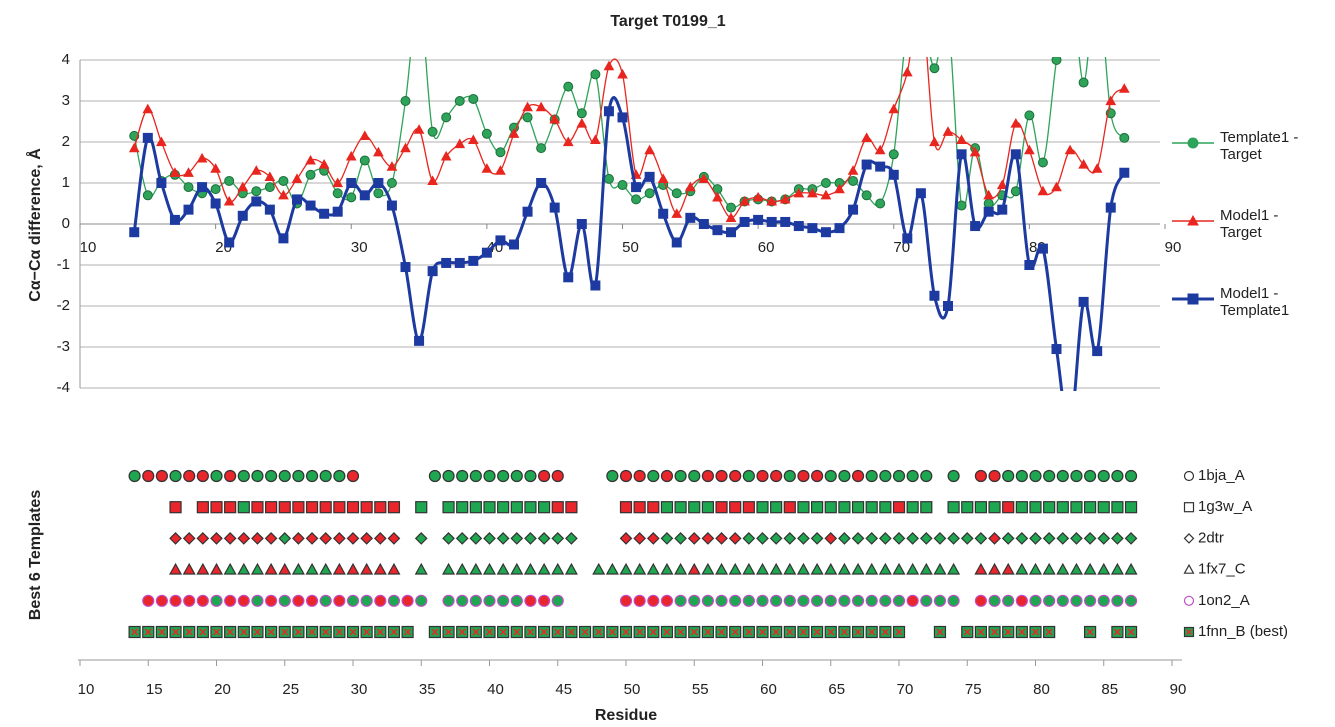 The height and width of the screenshot is (727, 1335). Describe the element at coordinates (1189, 600) in the screenshot. I see `legend-marker` at that location.